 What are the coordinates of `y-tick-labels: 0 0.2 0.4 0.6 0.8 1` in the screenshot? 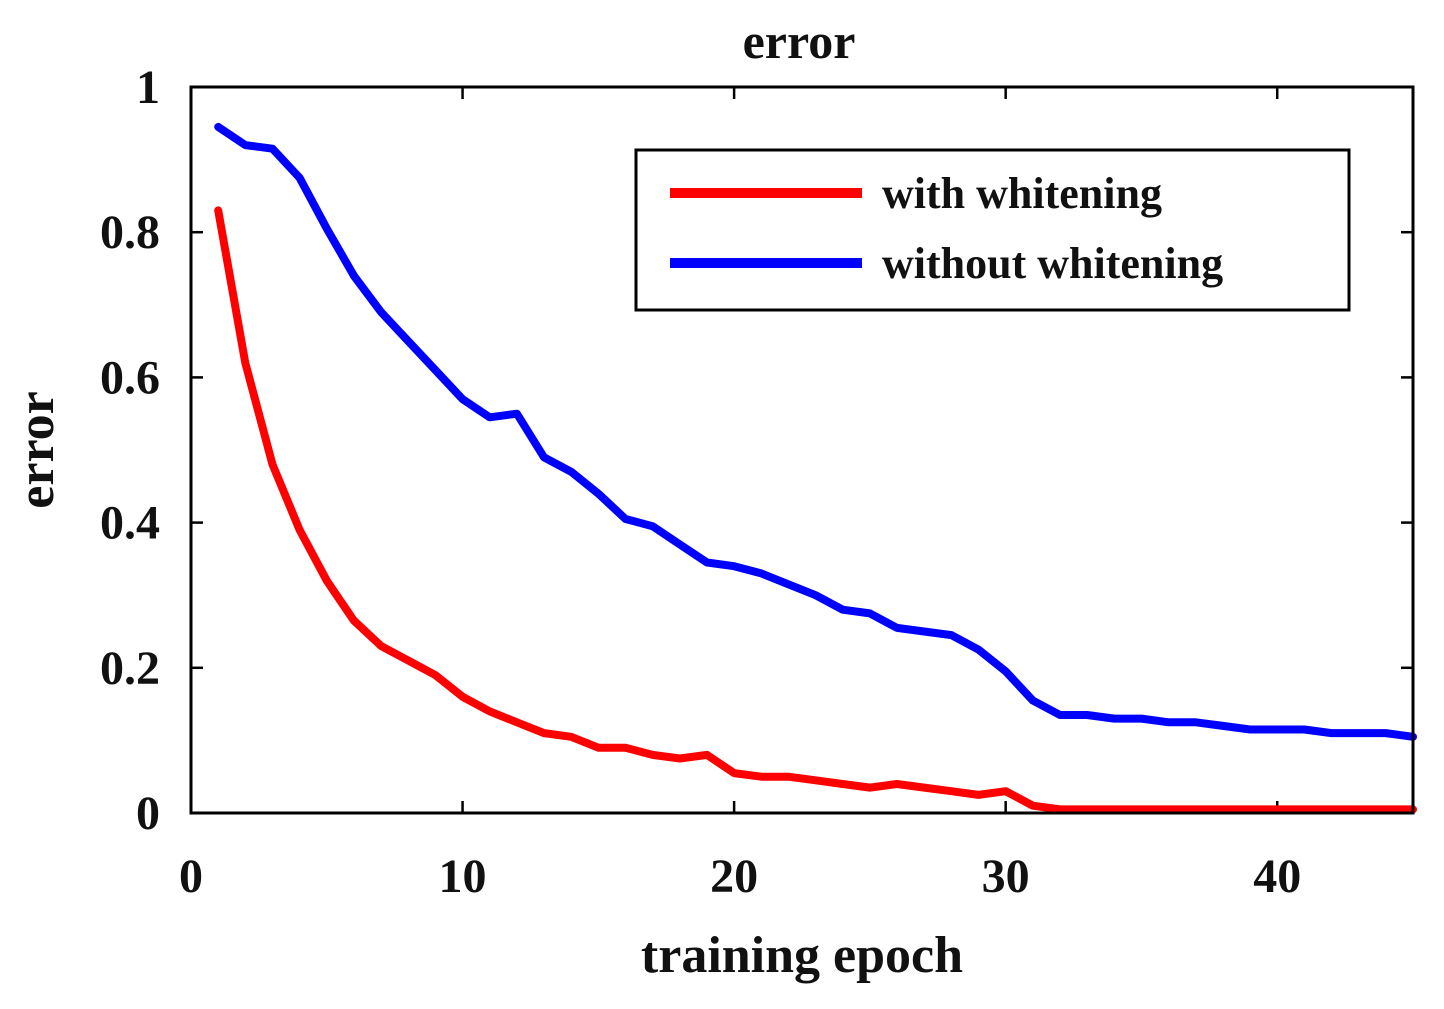 It's located at (130, 450).